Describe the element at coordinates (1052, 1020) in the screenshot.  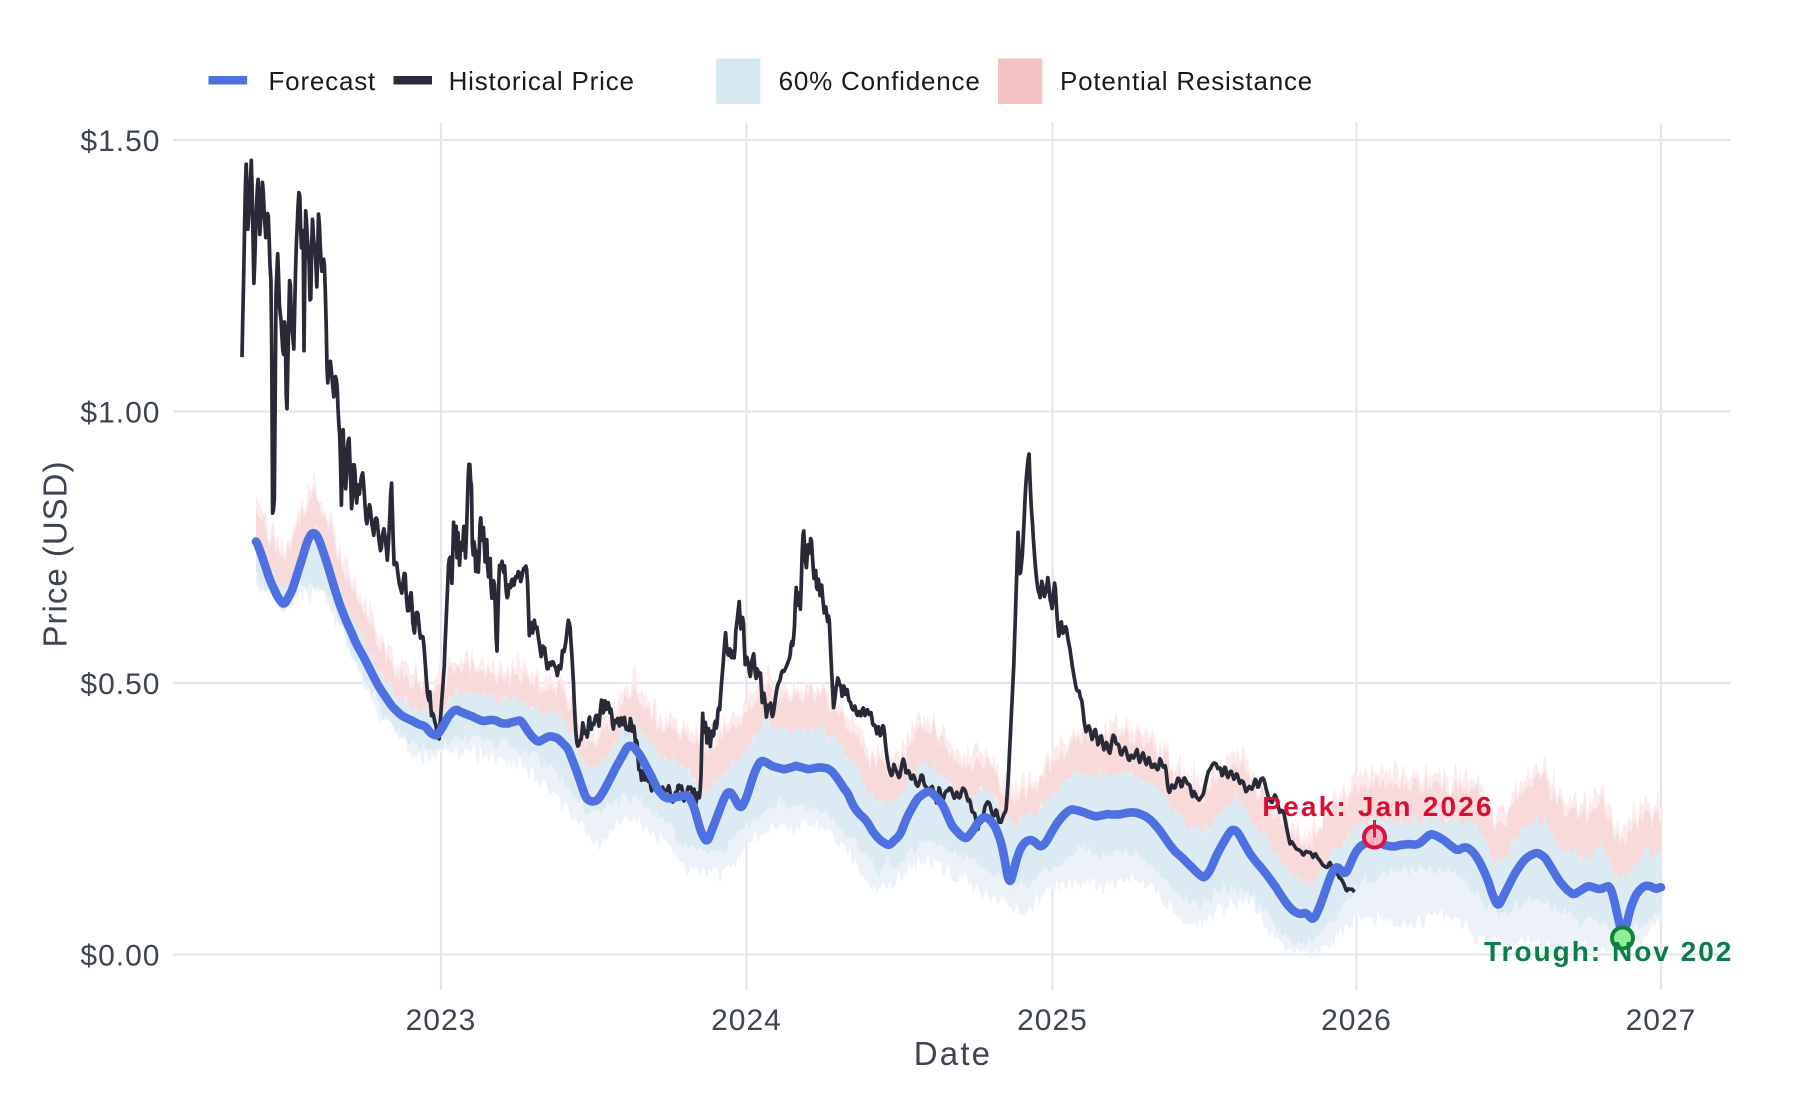
I see `svg-text: 2025` at that location.